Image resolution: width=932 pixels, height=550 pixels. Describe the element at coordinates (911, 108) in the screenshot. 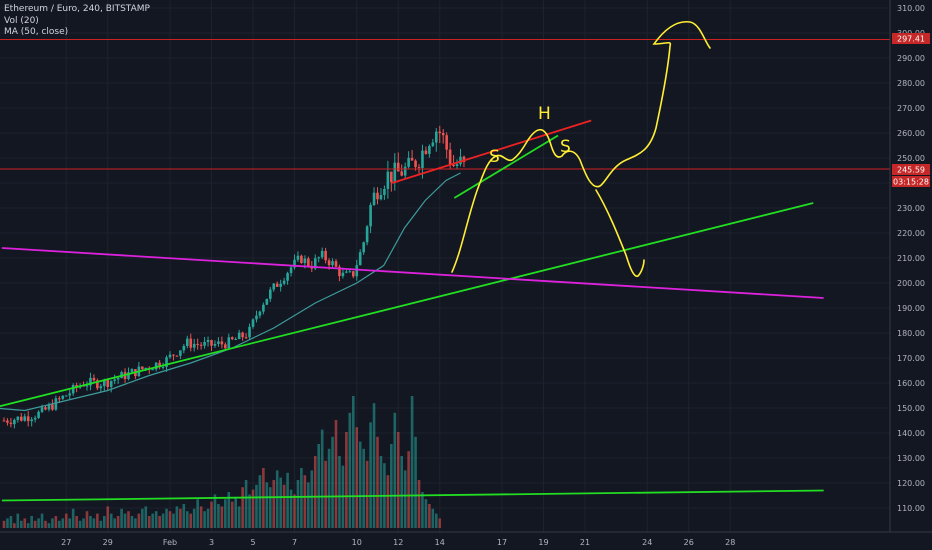

I see `price-tick-label: 270.00` at that location.